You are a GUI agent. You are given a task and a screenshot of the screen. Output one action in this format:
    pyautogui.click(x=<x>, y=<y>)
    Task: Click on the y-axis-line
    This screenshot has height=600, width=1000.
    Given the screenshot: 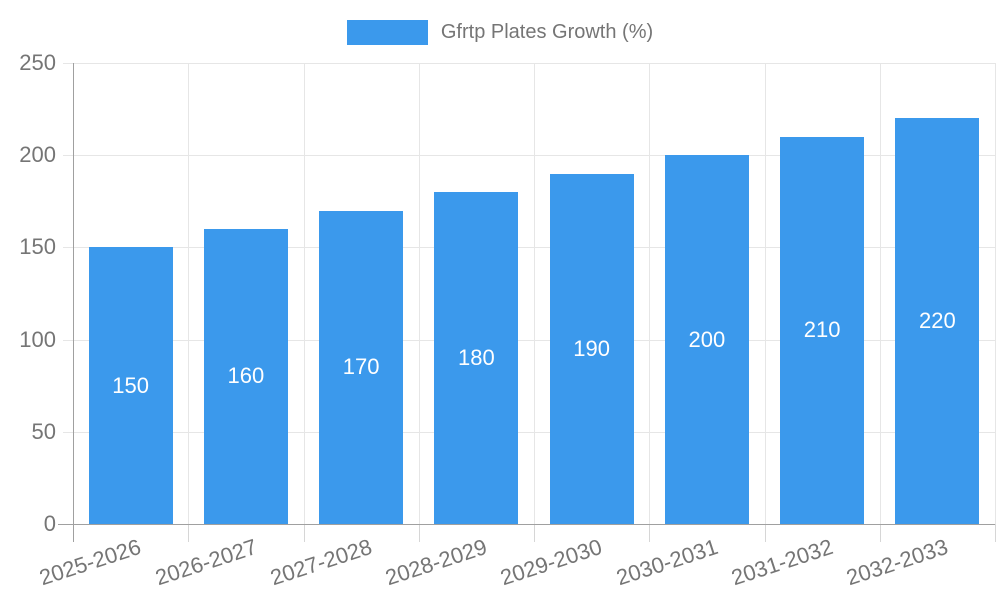 What is the action you would take?
    pyautogui.click(x=73, y=293)
    